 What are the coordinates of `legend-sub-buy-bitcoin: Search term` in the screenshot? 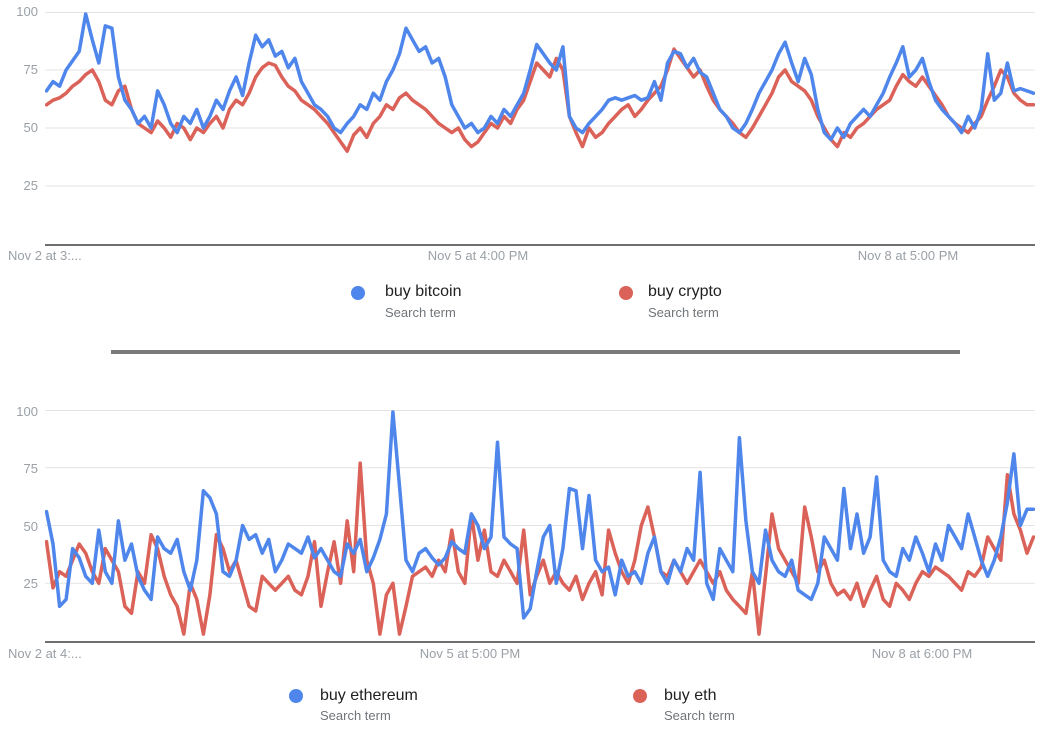 It's located at (420, 312).